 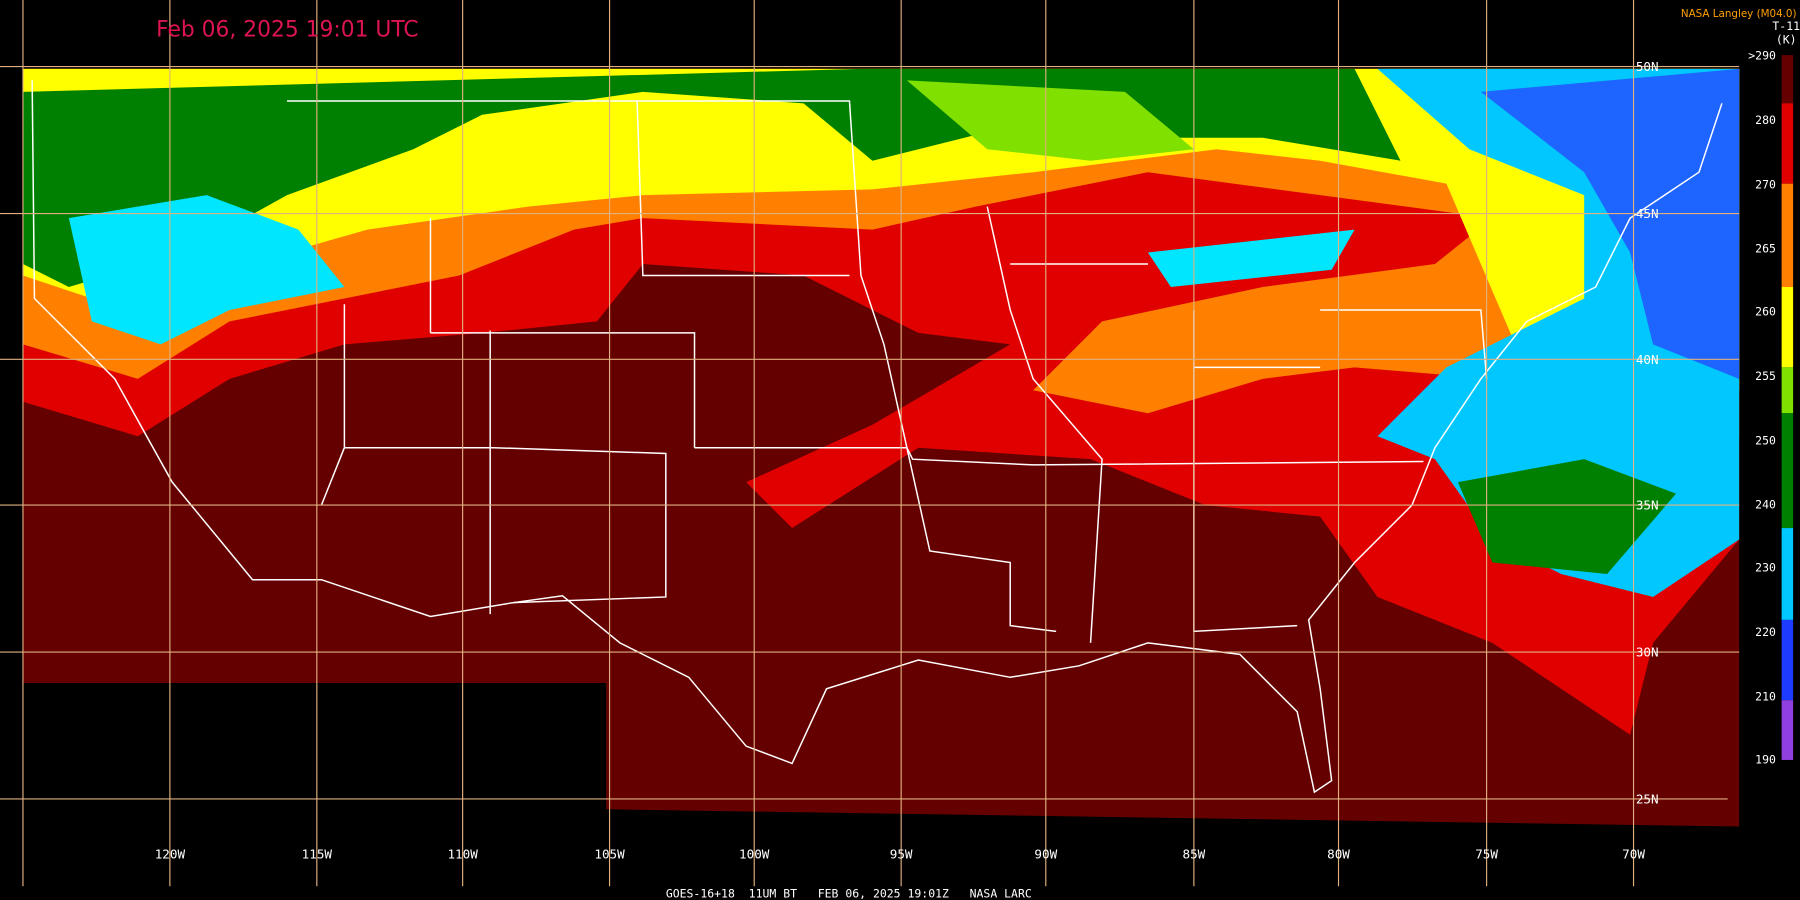 I want to click on longitude-label: 100W, so click(x=754, y=854).